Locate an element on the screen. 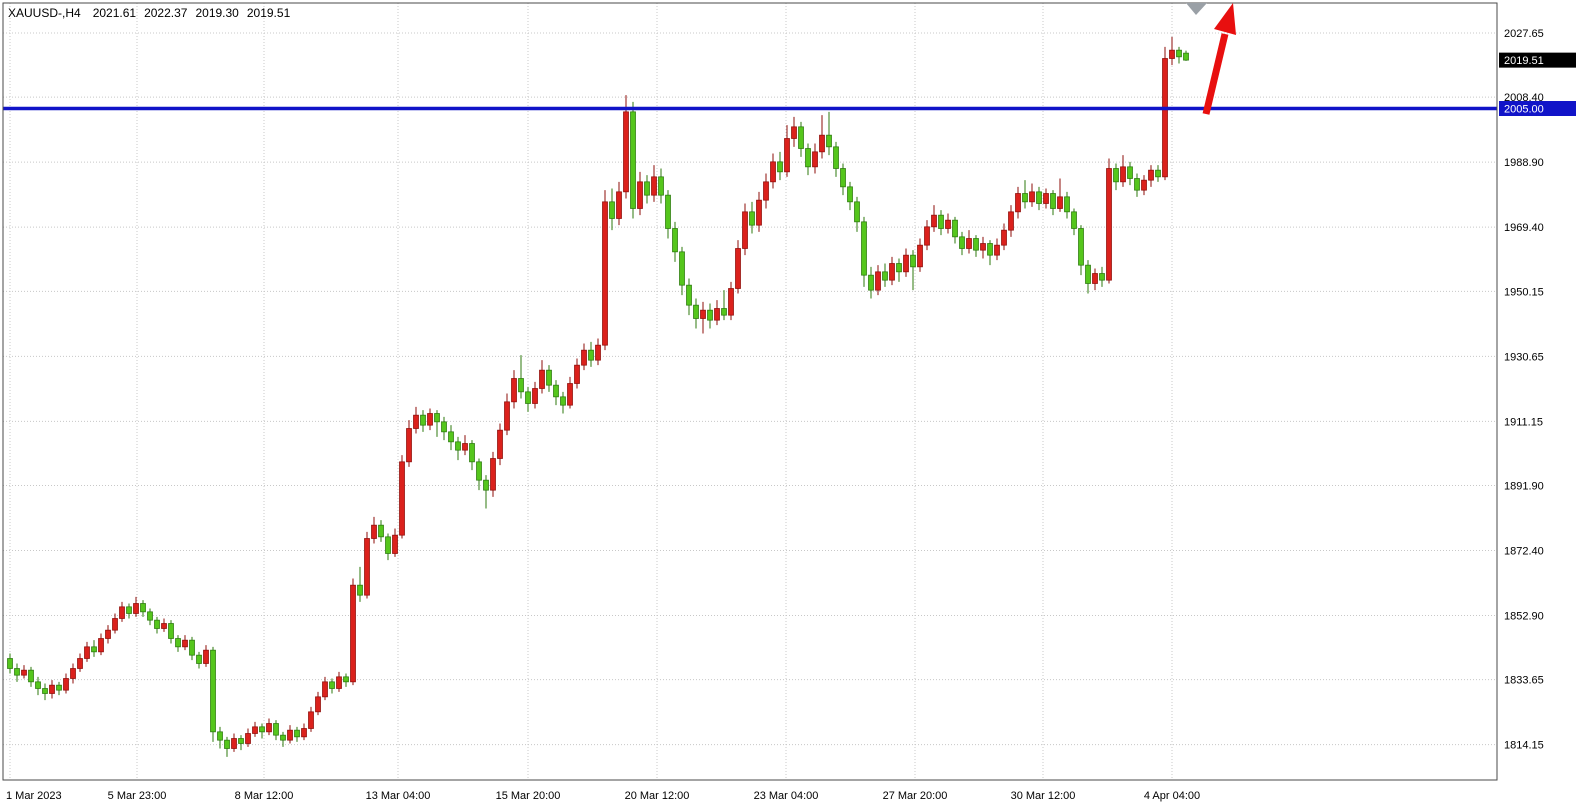 Image resolution: width=1576 pixels, height=811 pixels. price-axis-label: 1950.15 is located at coordinates (1524, 292).